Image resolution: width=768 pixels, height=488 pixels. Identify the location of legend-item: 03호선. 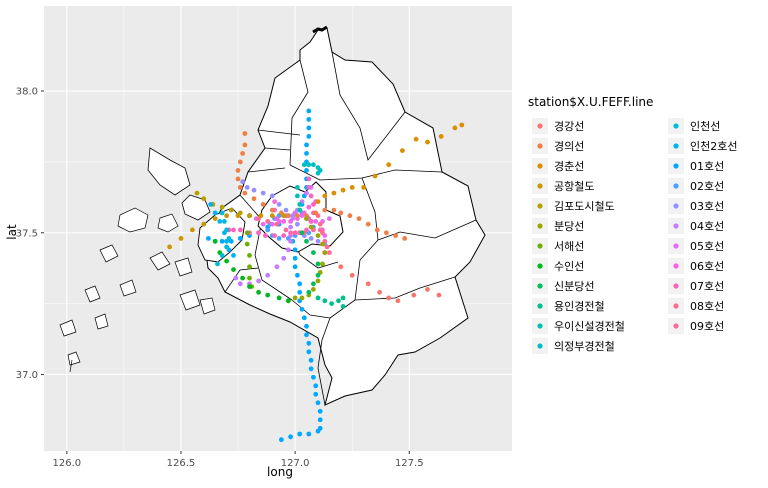
(696, 206).